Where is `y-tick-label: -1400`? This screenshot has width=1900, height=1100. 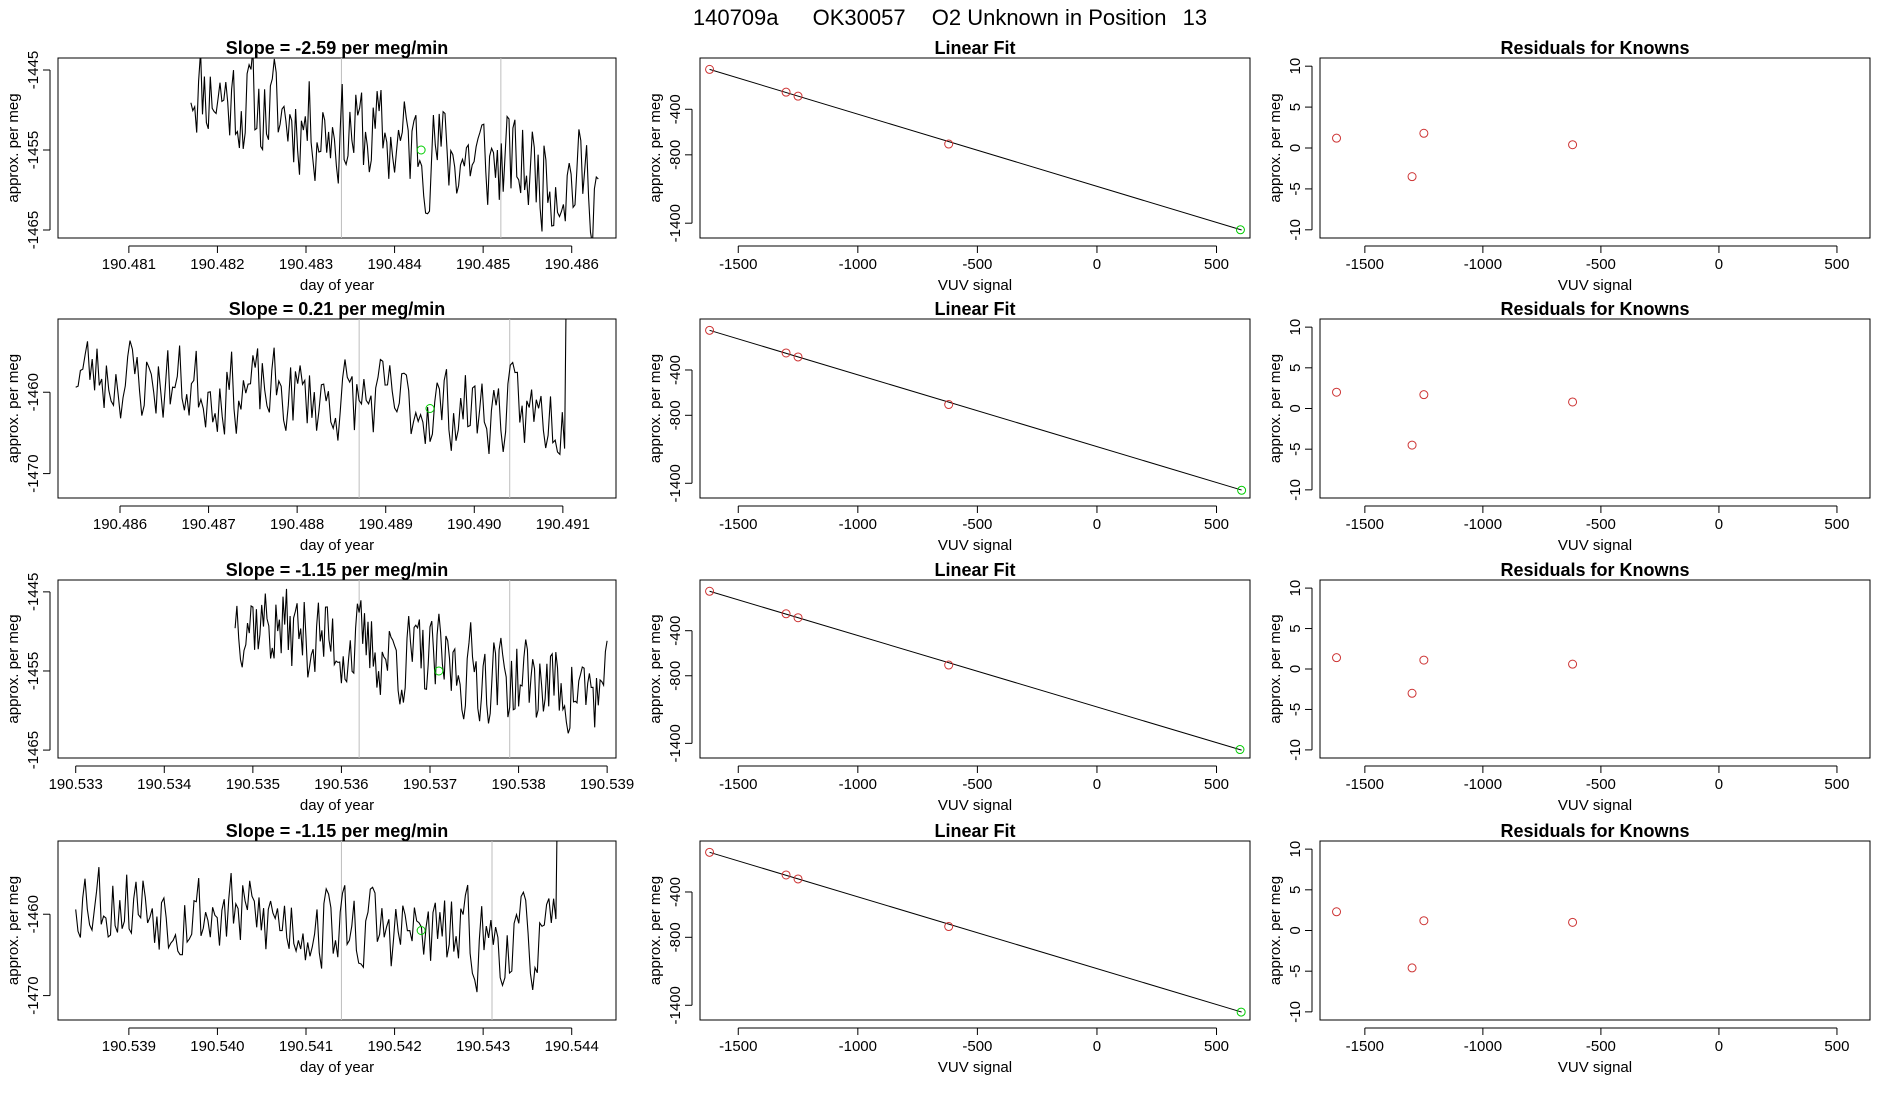 y-tick-label: -1400 is located at coordinates (675, 1005).